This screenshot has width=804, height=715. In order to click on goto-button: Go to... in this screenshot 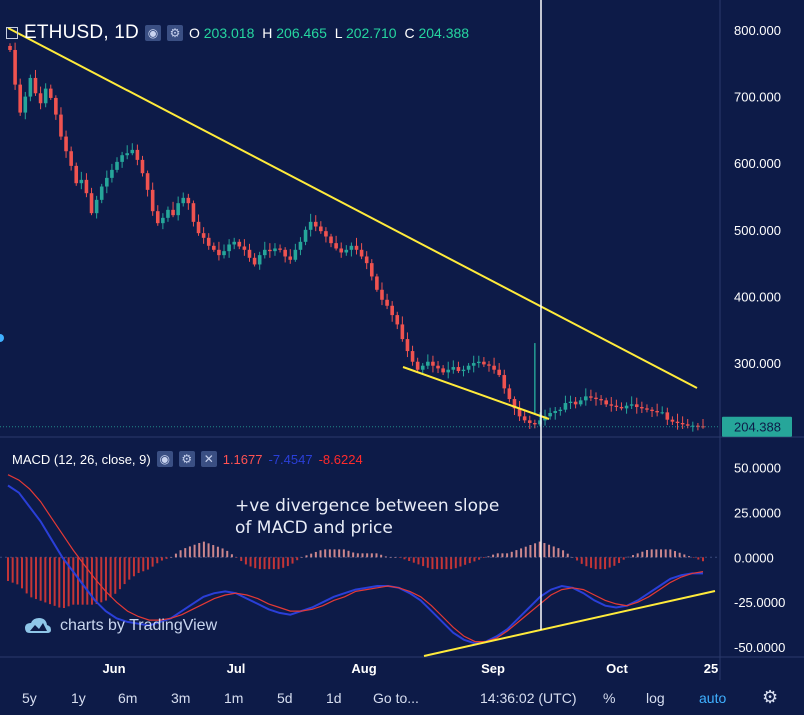, I will do `click(396, 698)`.